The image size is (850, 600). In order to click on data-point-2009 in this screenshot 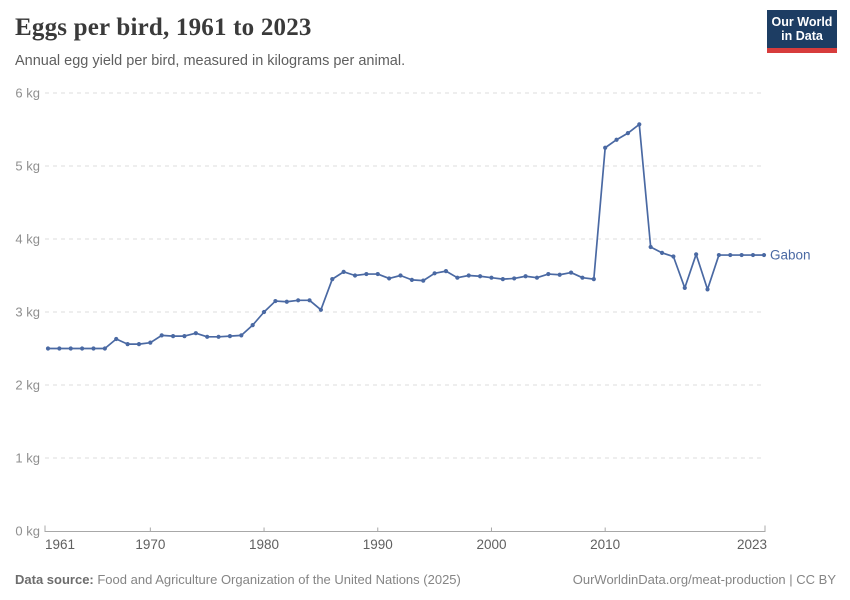, I will do `click(593, 279)`.